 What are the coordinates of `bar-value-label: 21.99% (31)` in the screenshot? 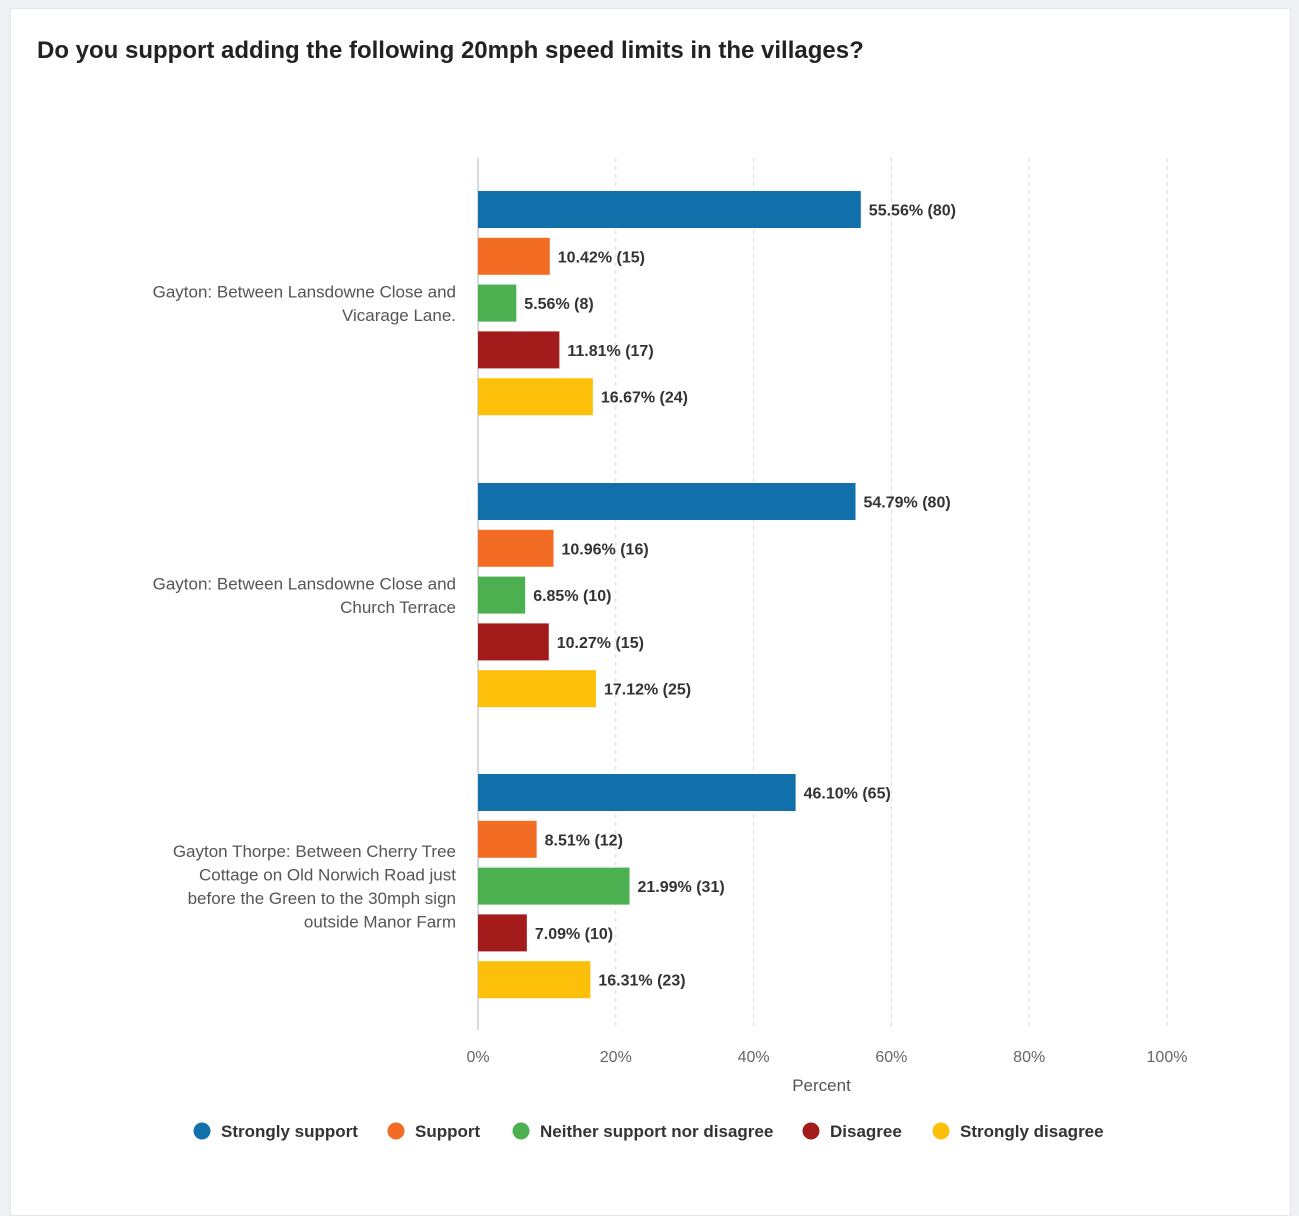 It's located at (681, 887).